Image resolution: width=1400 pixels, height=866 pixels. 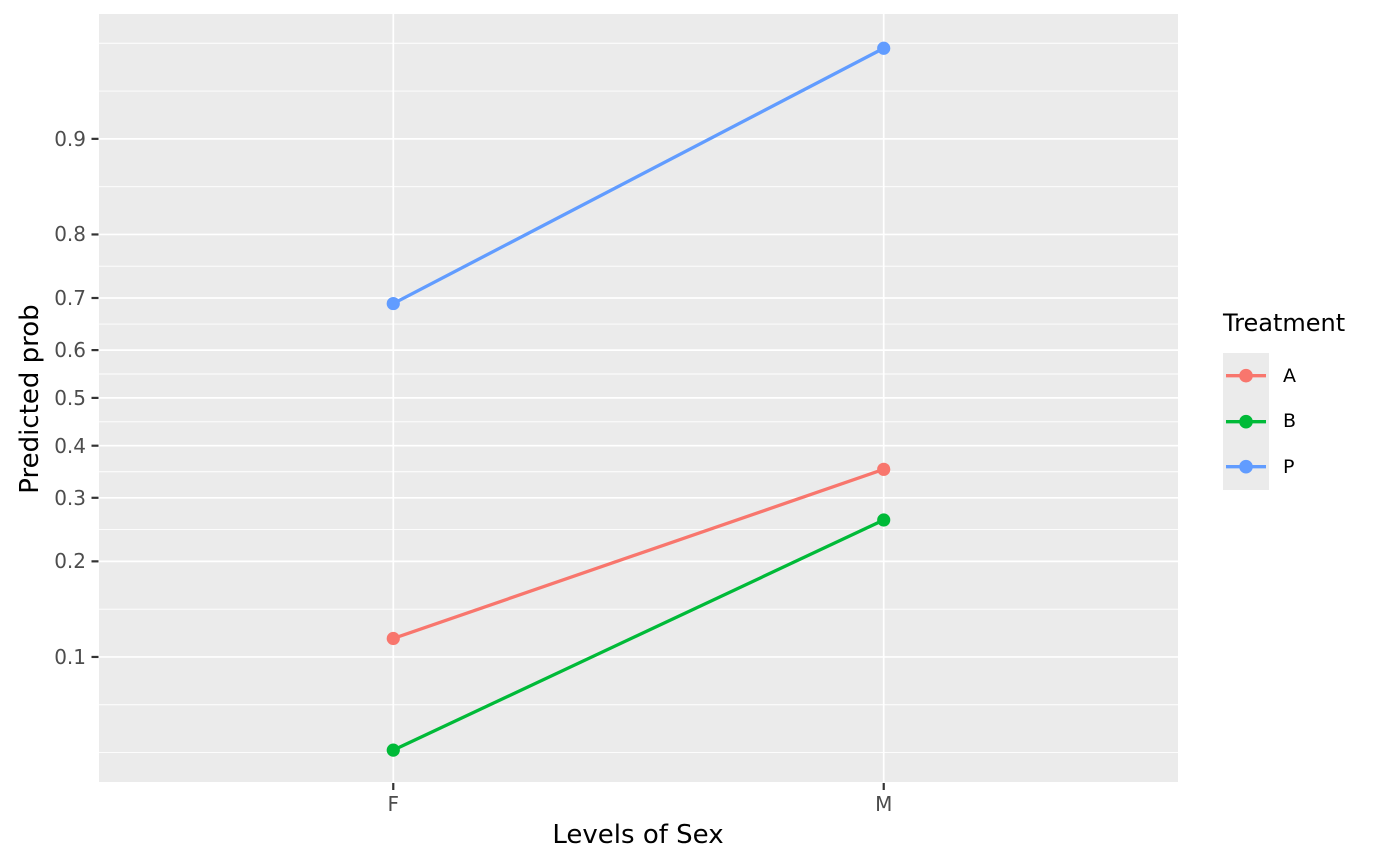 I want to click on series-line-p, so click(x=638, y=176).